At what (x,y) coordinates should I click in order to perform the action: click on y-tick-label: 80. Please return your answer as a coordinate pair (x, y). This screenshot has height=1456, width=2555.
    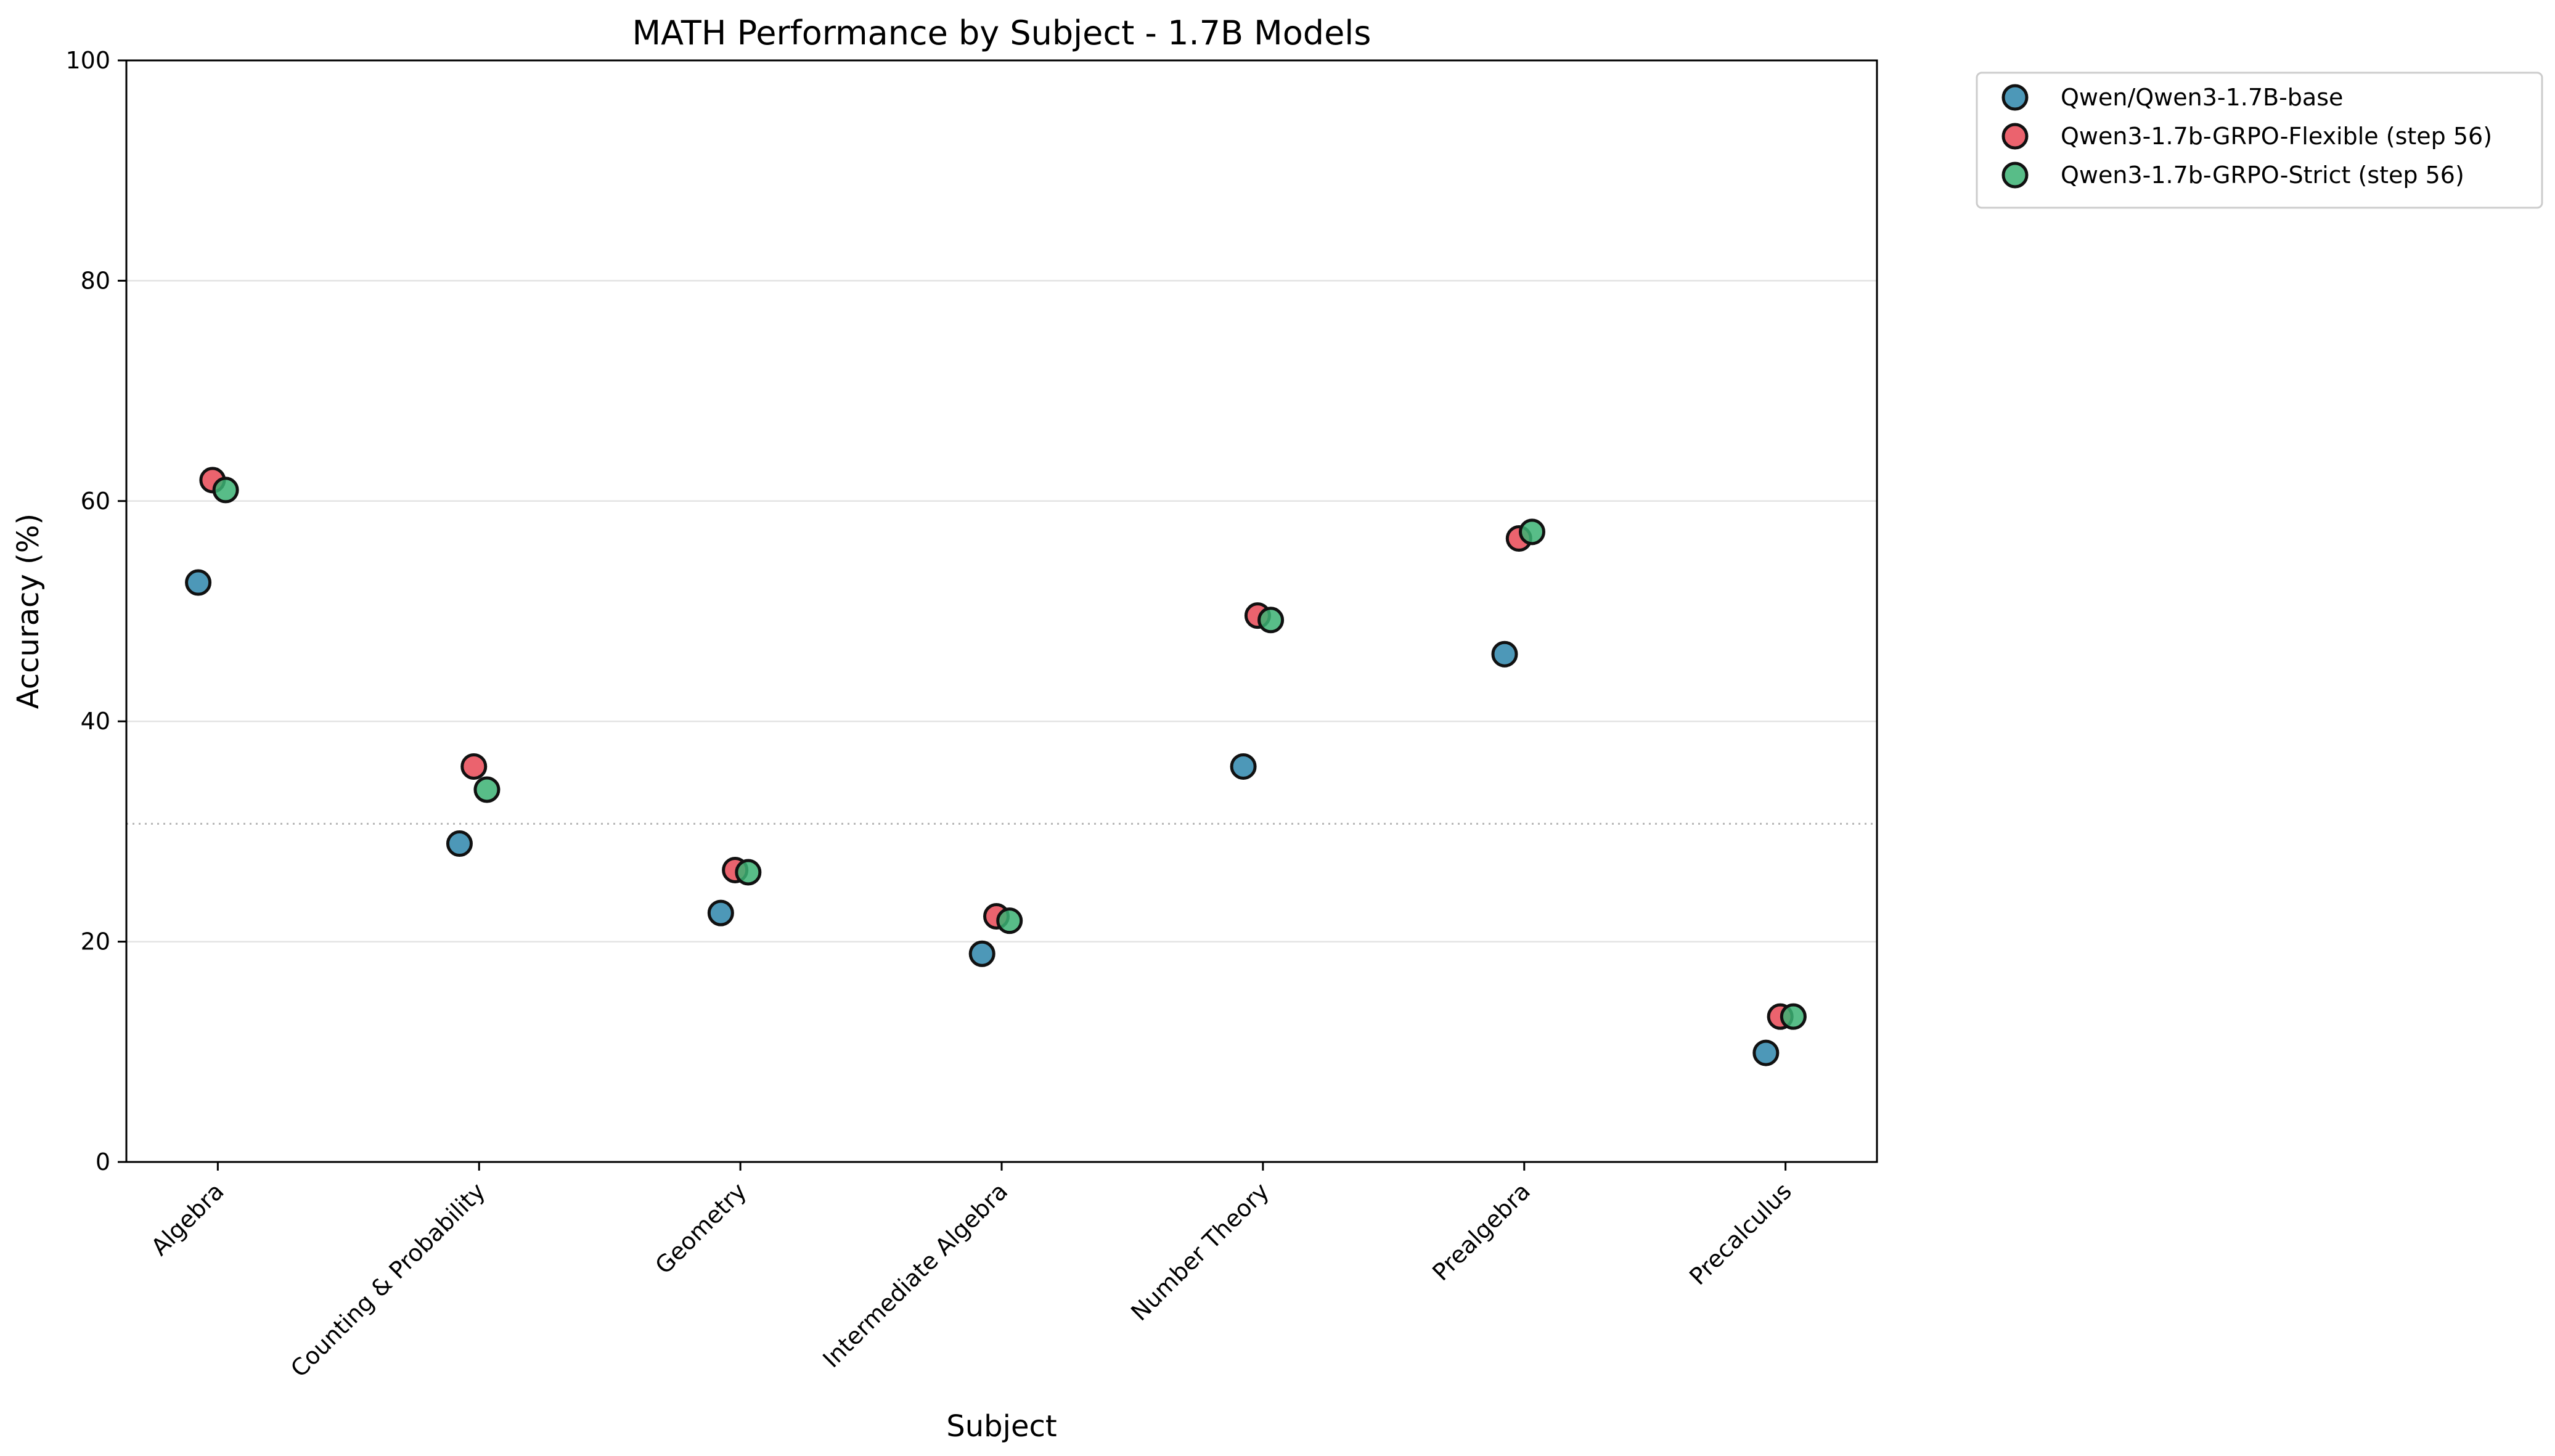
    Looking at the image, I should click on (96, 280).